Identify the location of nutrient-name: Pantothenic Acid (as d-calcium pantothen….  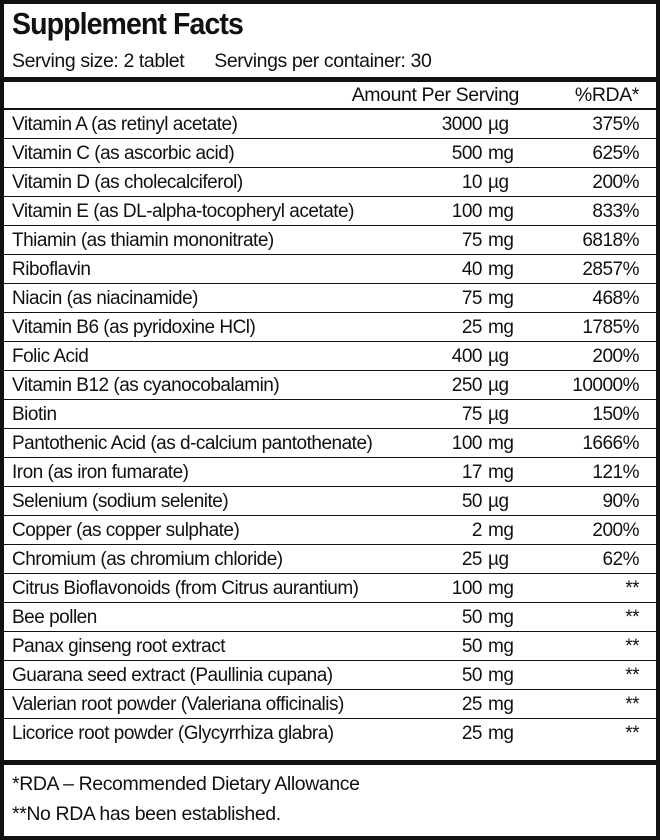
(192, 443).